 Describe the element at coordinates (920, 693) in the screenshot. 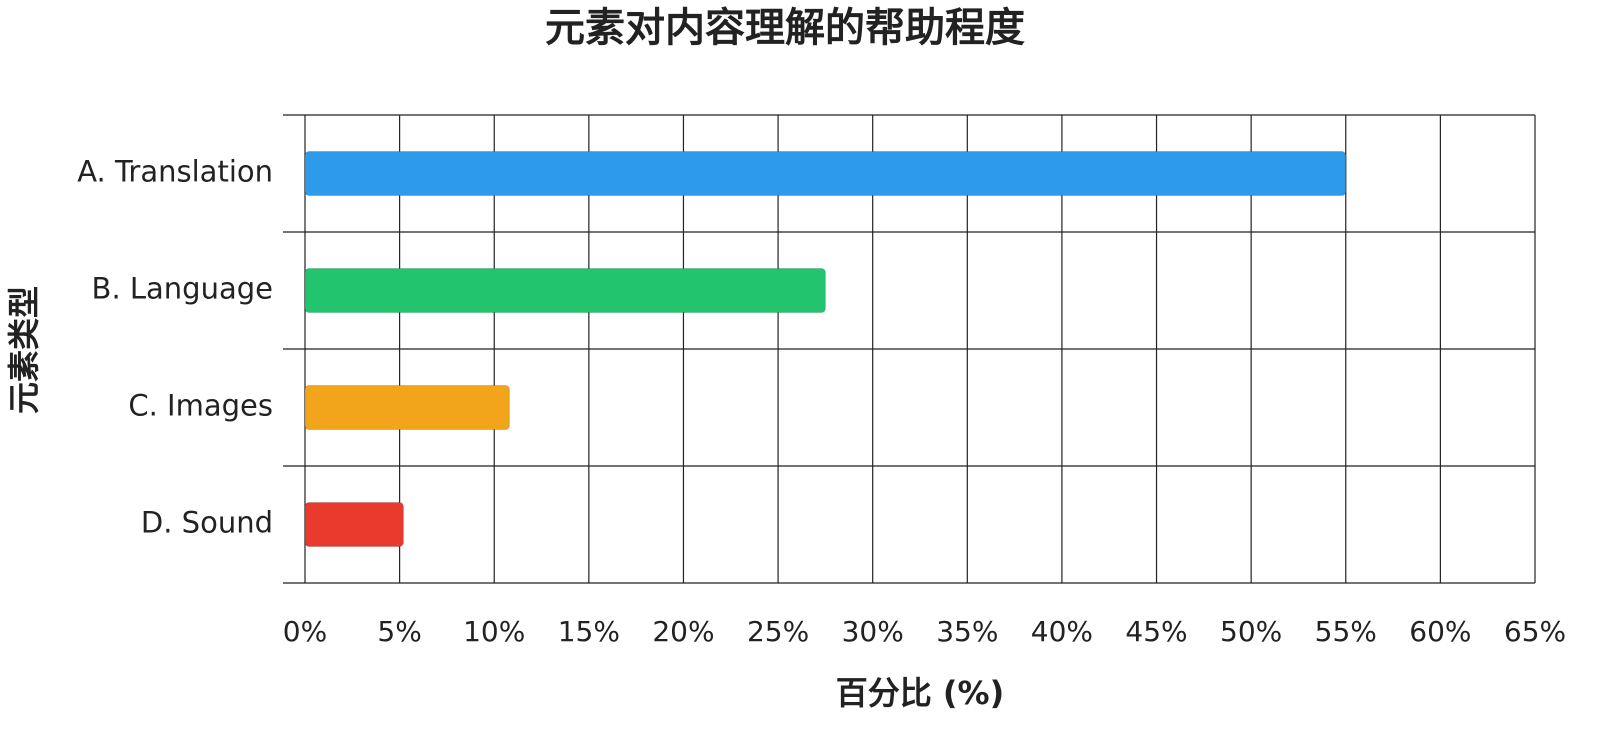

I see `x-axis-title: 百分比 (%)` at that location.